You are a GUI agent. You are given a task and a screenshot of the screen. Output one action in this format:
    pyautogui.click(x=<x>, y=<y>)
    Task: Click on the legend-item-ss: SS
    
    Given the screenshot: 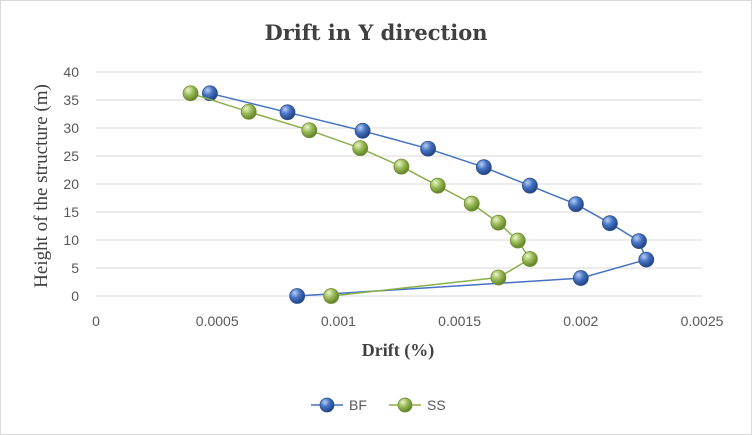 What is the action you would take?
    pyautogui.click(x=417, y=405)
    